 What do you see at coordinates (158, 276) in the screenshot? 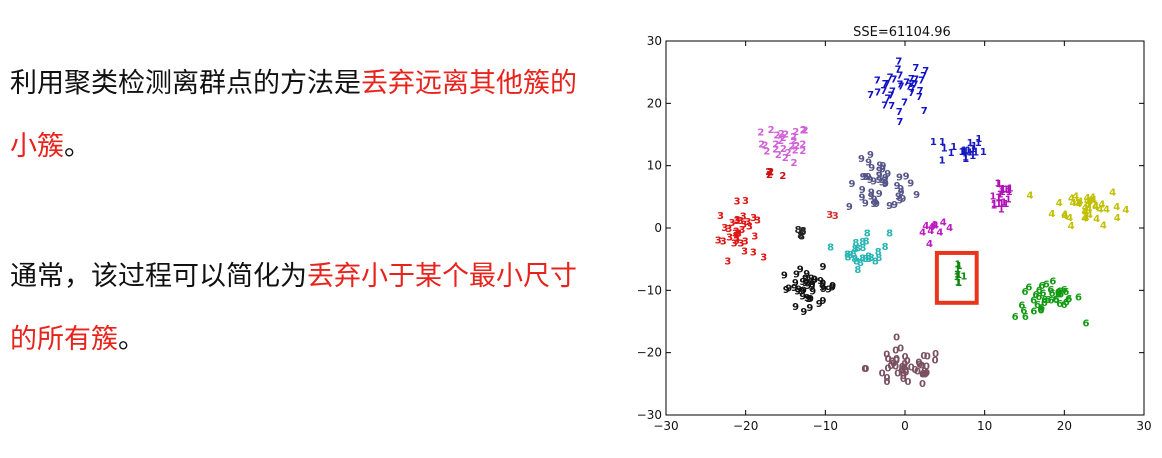
I see `paragraph2-text: 通常，该过程可以简化为` at bounding box center [158, 276].